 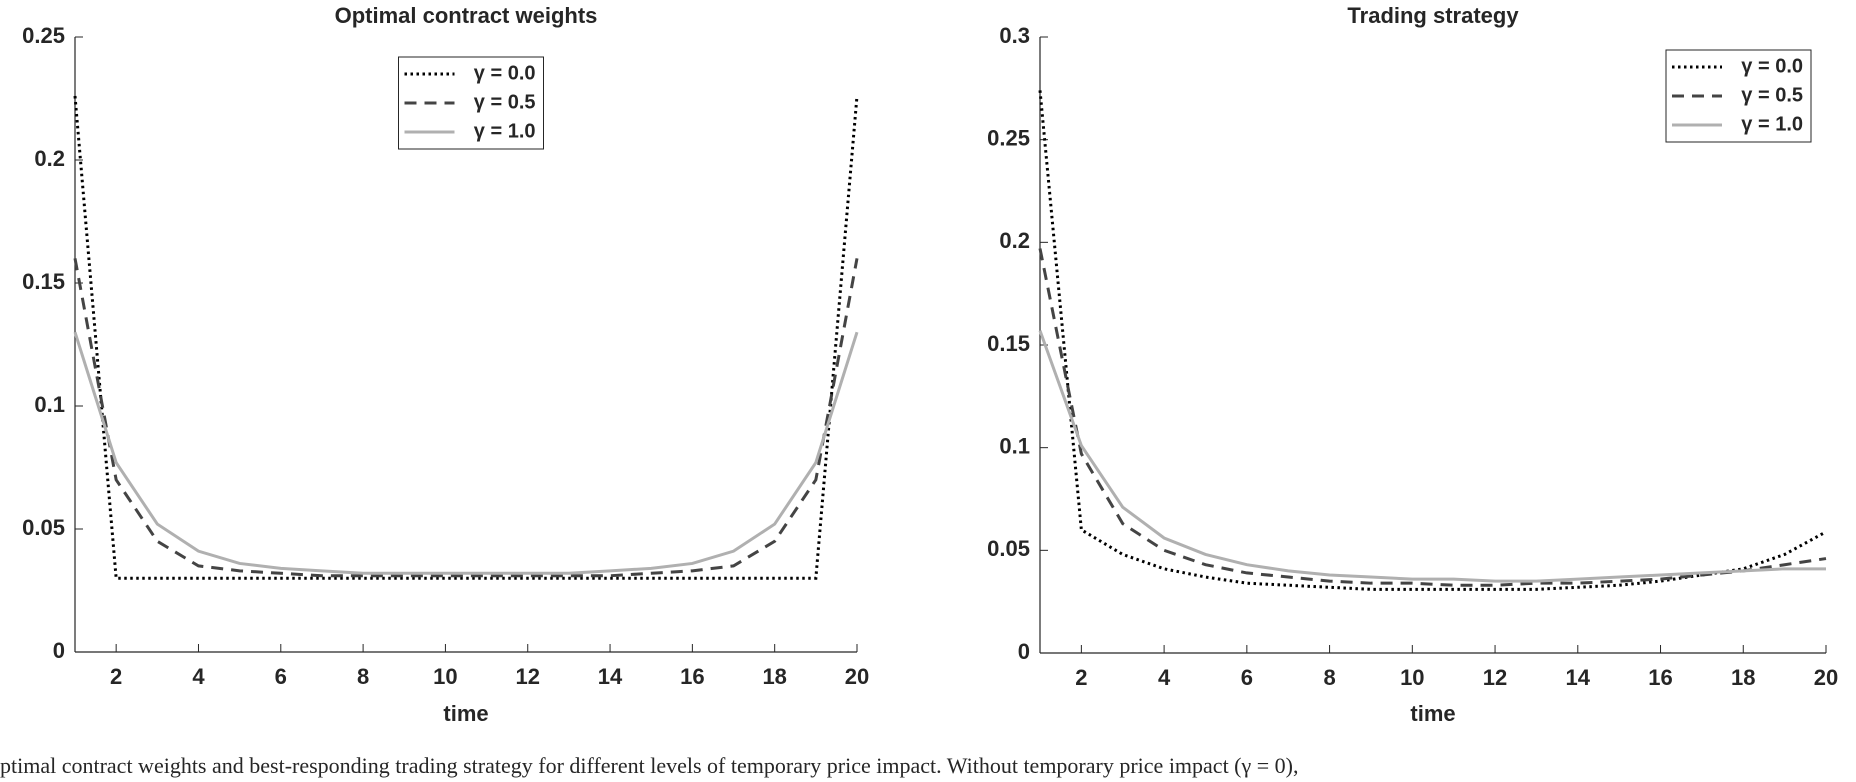 I want to click on chart-title: Trading strategy, so click(x=1433, y=15).